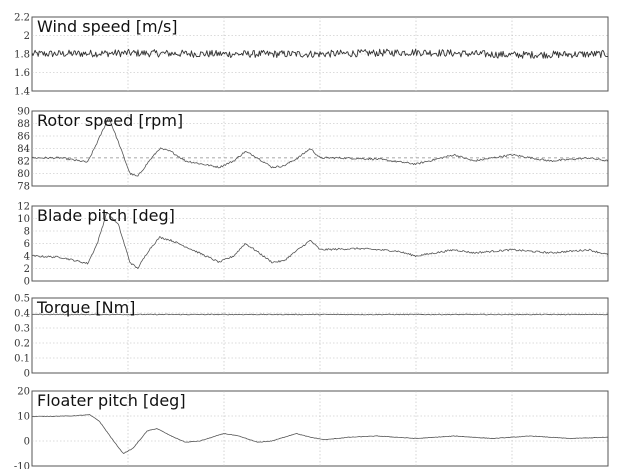 This screenshot has height=469, width=617. Describe the element at coordinates (23, 137) in the screenshot. I see `y-tick-label: 86` at that location.